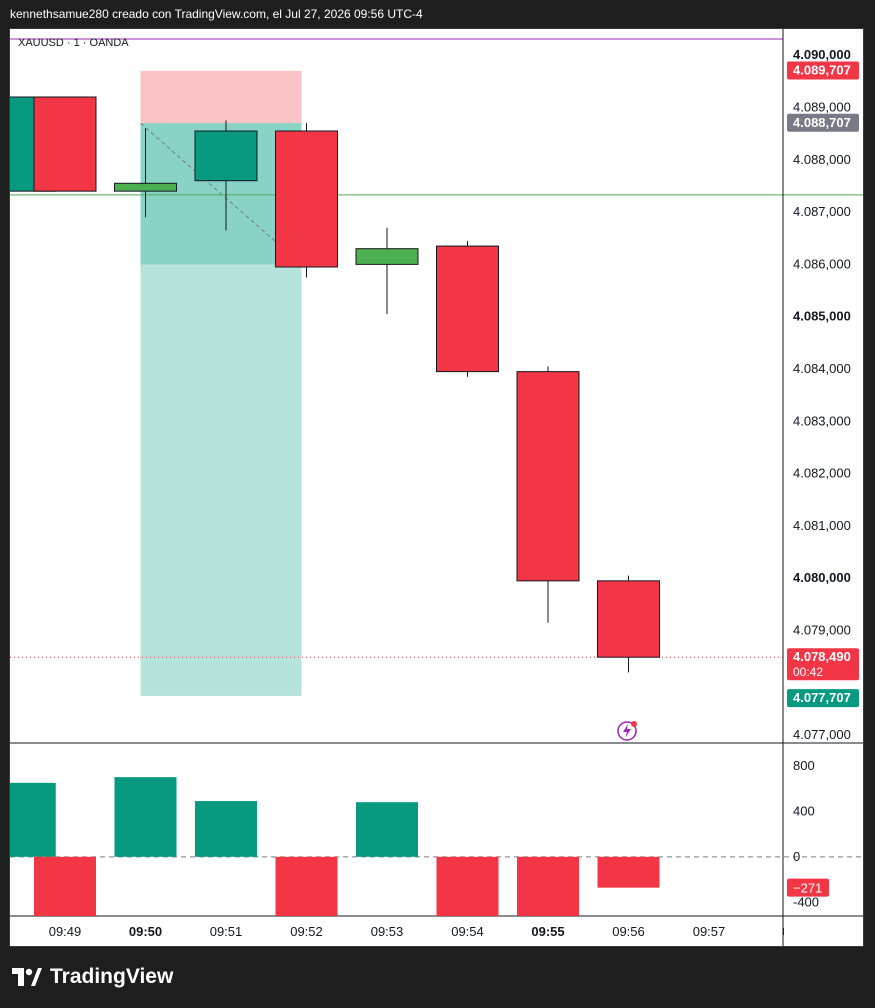 This screenshot has height=1008, width=875. I want to click on price-label-text: 4.088,707, so click(822, 122).